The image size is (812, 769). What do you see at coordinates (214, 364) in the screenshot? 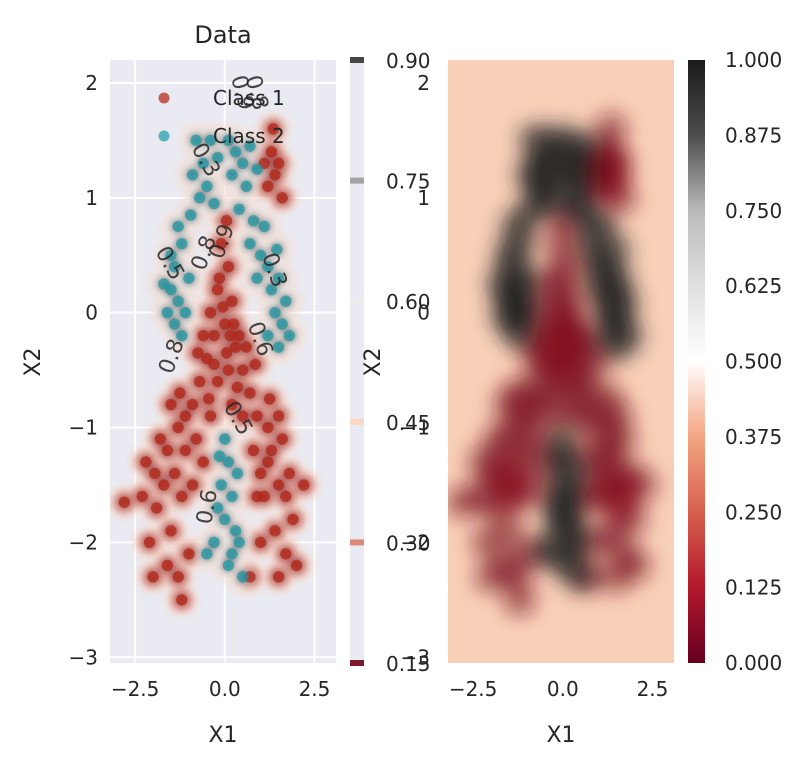
I see `left-scatter-points` at bounding box center [214, 364].